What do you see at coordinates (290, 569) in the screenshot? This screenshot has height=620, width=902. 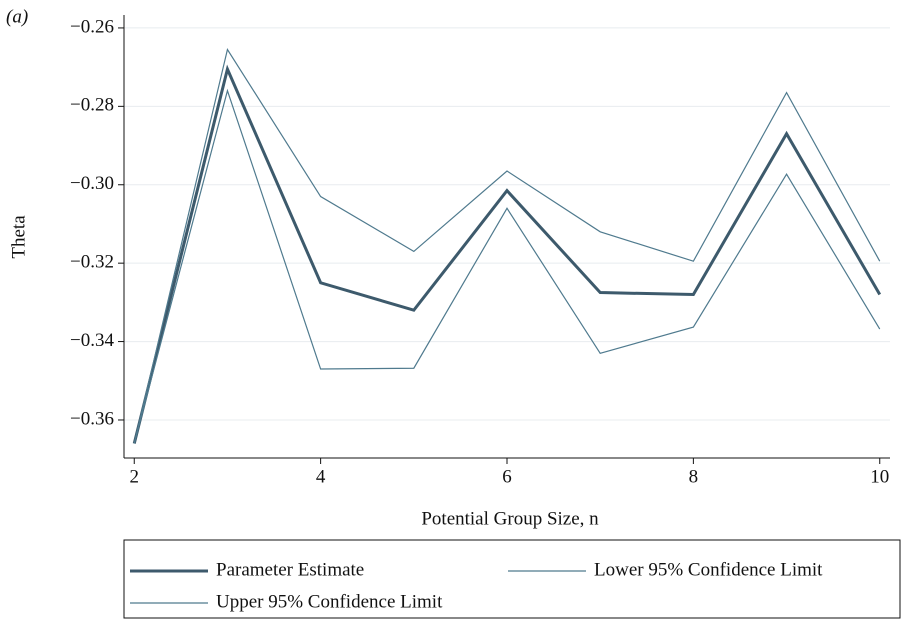 I see `legend-label: Parameter Estimate` at bounding box center [290, 569].